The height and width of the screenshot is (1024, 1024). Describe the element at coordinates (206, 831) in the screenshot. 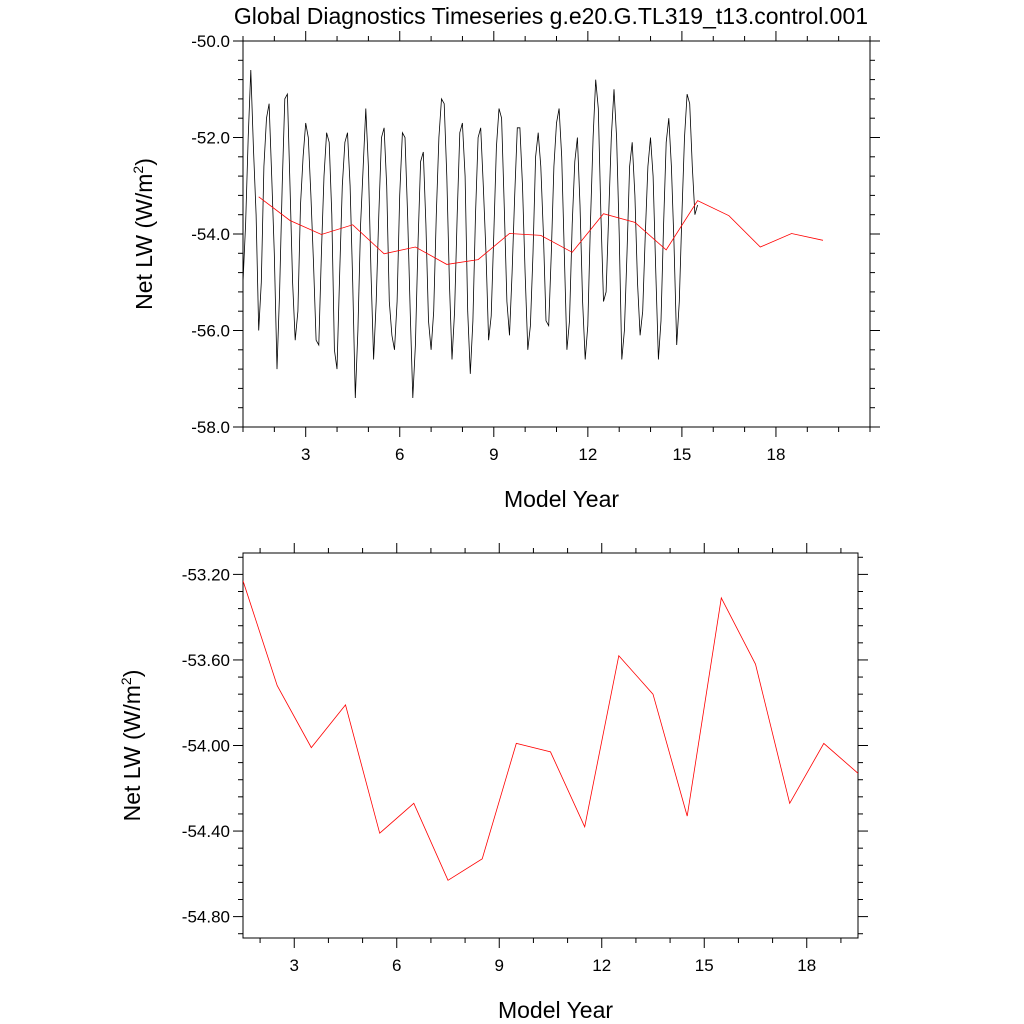

I see `y-tick-label: -54.40` at that location.